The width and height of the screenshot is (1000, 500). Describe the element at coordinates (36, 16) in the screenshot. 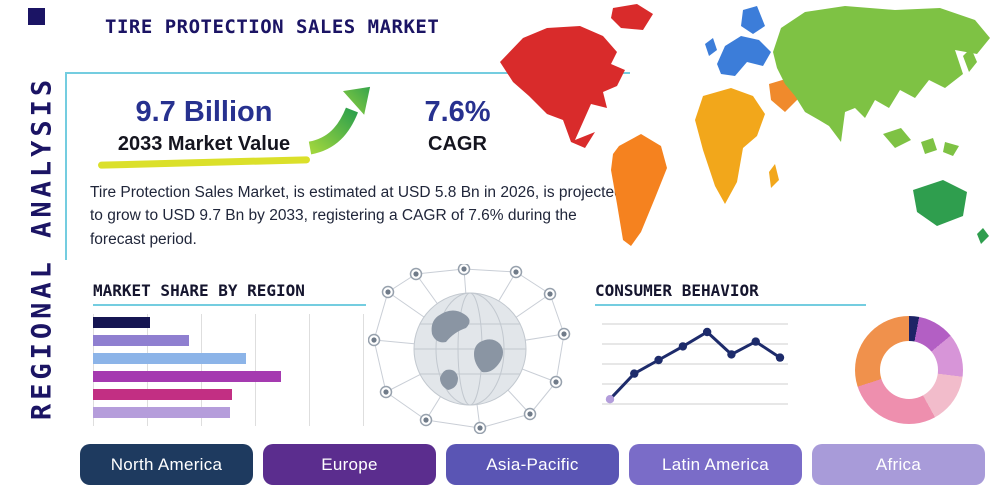

I see `corner-deco-square` at that location.